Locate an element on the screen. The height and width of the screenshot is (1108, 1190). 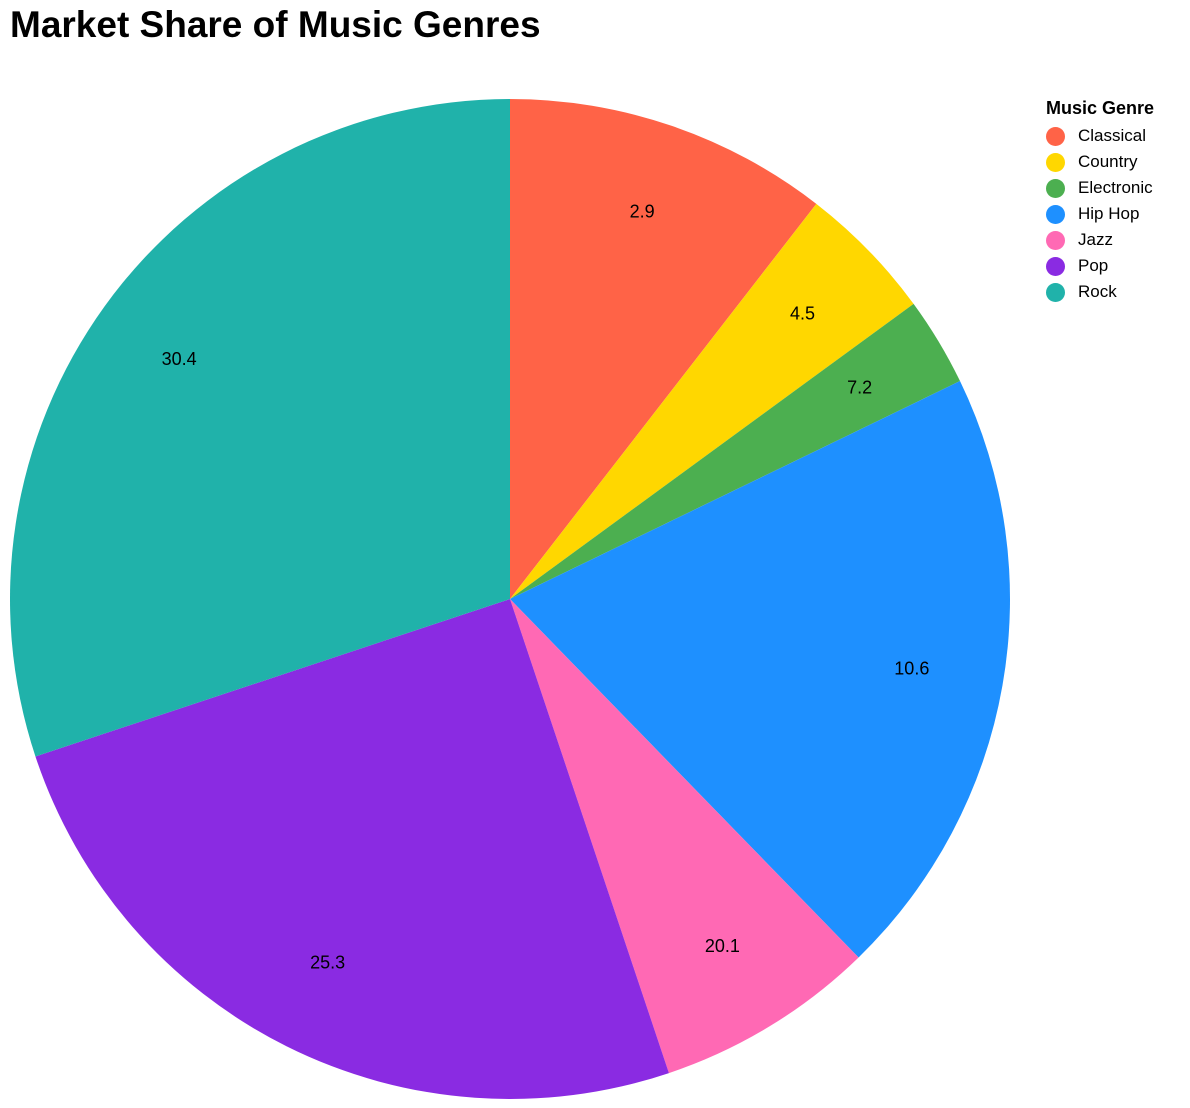
legend-item-country: Country is located at coordinates (1100, 162).